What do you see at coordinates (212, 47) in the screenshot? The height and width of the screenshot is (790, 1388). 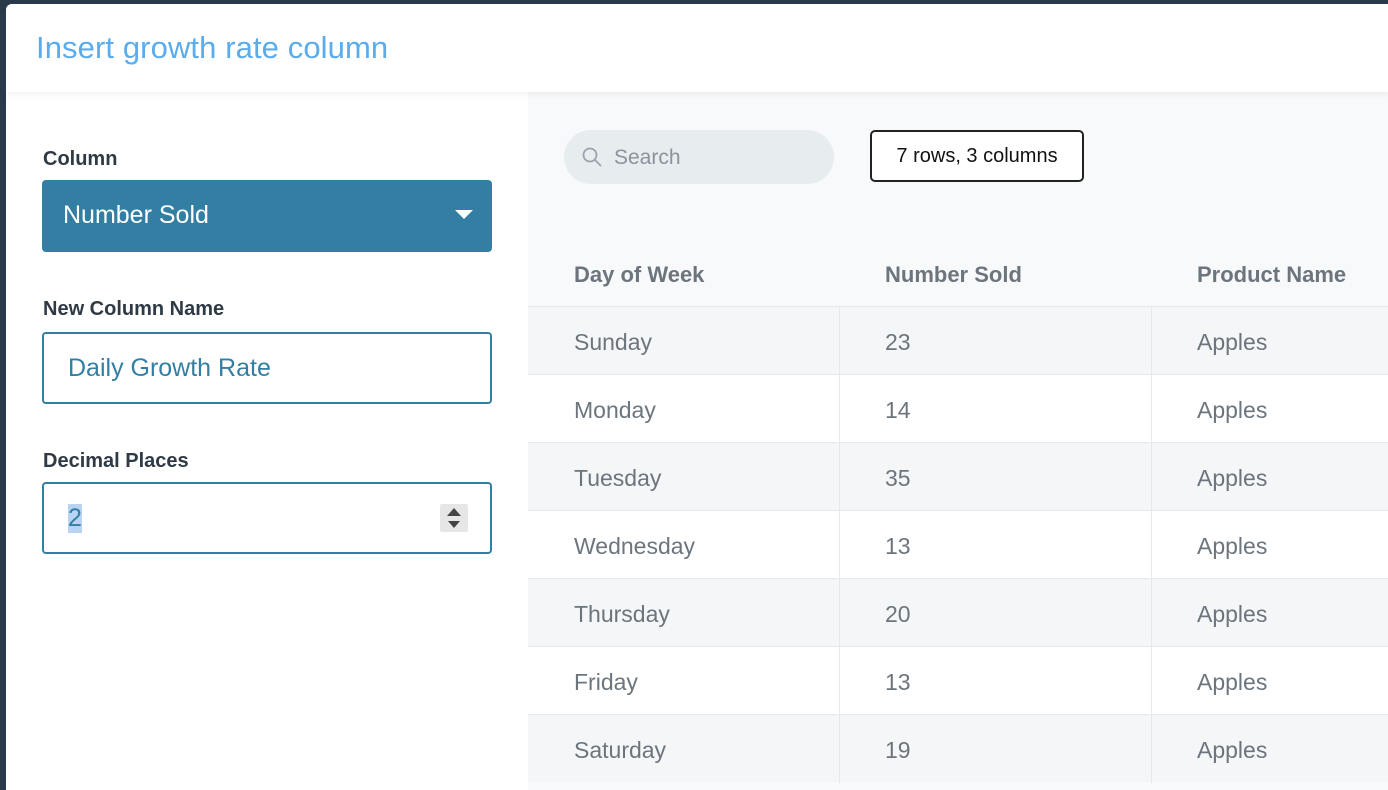 I see `modal-title: Insert growth rate column` at bounding box center [212, 47].